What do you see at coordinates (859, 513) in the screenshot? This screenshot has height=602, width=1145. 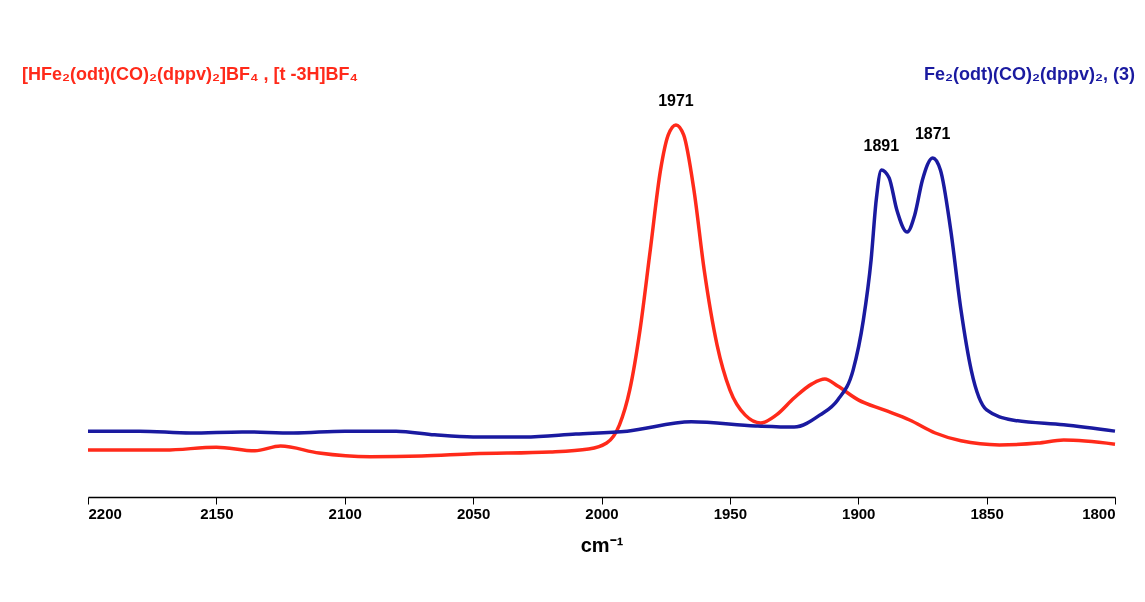 I see `x-tick-label: 1900` at bounding box center [859, 513].